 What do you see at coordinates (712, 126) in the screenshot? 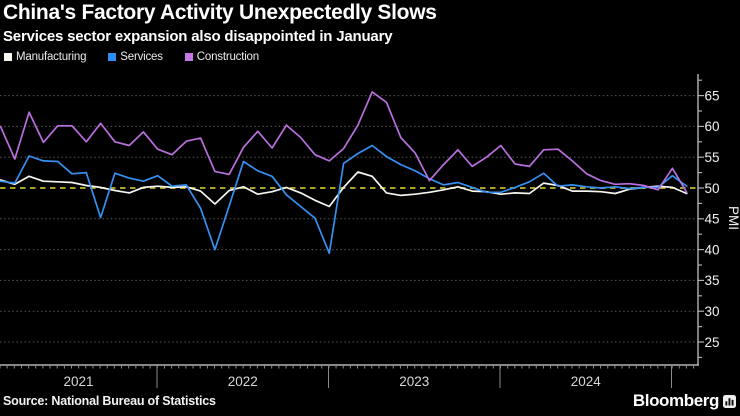
I see `y-tick-label: 60` at bounding box center [712, 126].